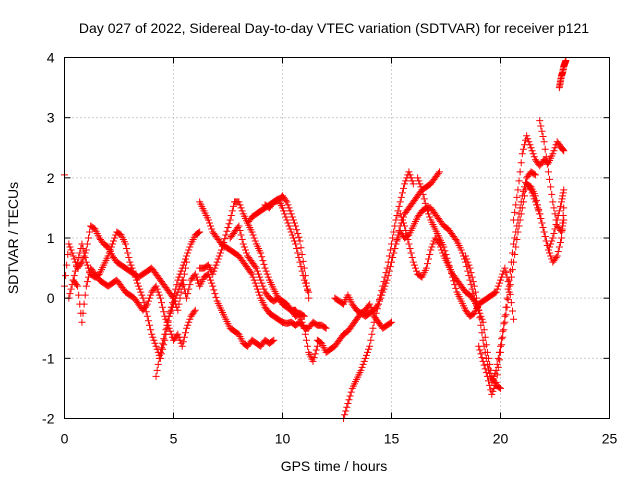  Describe the element at coordinates (562, 74) in the screenshot. I see `series-s21` at that location.